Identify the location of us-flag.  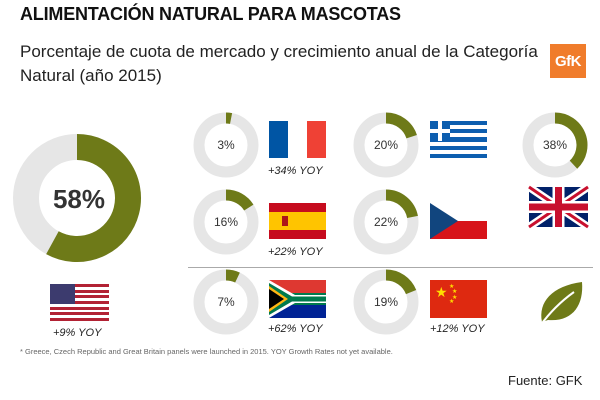
(79, 302).